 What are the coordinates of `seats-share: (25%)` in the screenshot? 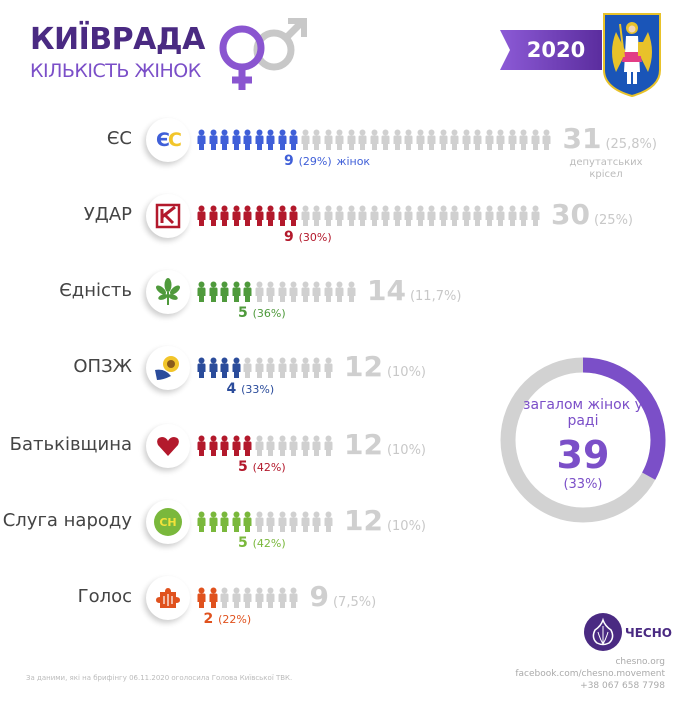 It's located at (613, 220).